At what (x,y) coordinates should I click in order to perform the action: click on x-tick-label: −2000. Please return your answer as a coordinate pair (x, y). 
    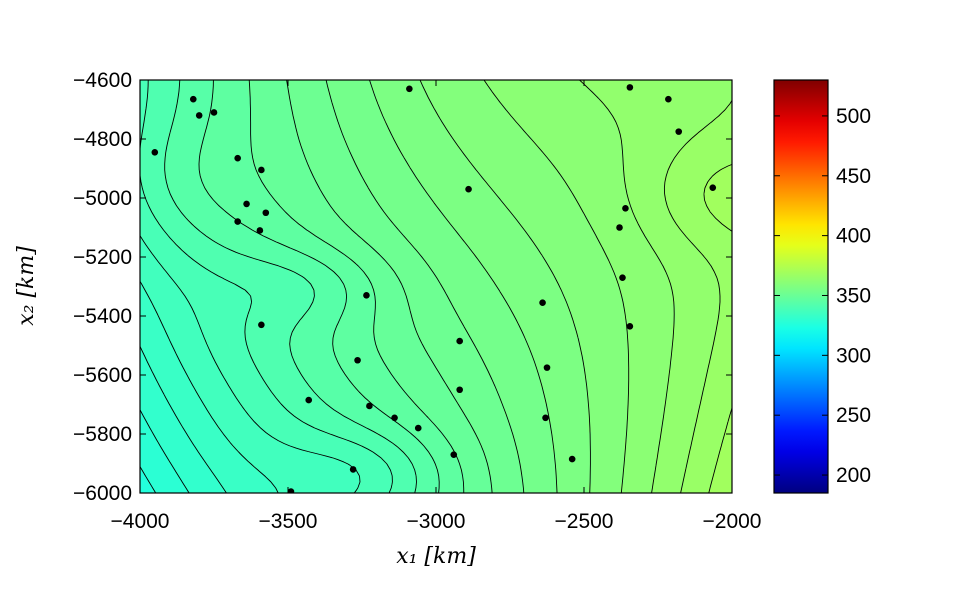
    Looking at the image, I should click on (732, 521).